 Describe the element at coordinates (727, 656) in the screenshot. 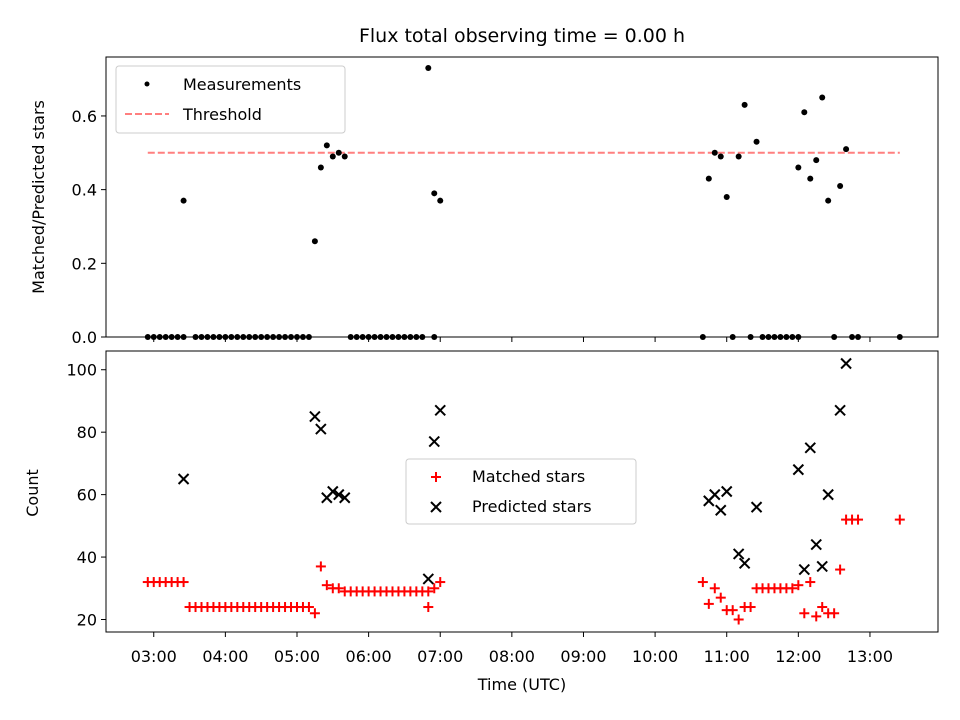

I see `x-tick-label: 11:00` at that location.